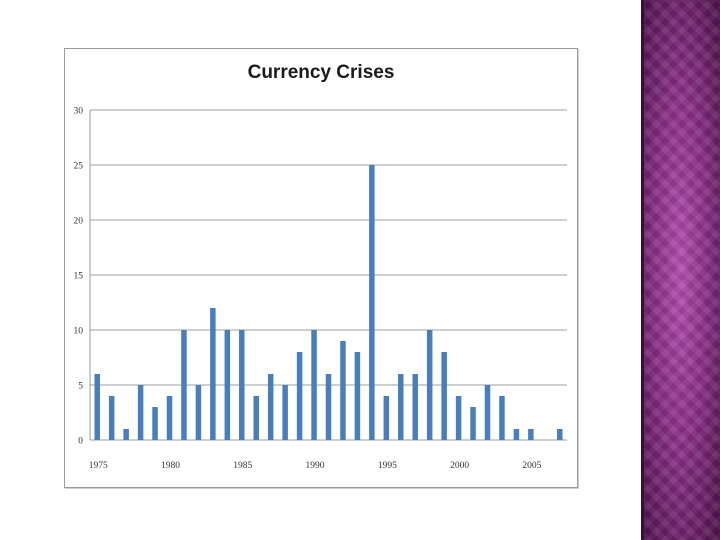 The height and width of the screenshot is (540, 720). I want to click on y-tick-label: 25, so click(79, 167).